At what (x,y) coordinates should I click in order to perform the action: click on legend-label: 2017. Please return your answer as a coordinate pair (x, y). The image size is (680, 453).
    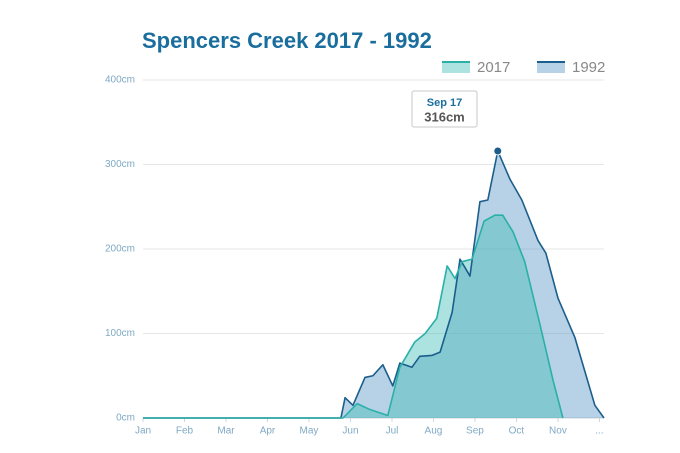
    Looking at the image, I should click on (493, 67).